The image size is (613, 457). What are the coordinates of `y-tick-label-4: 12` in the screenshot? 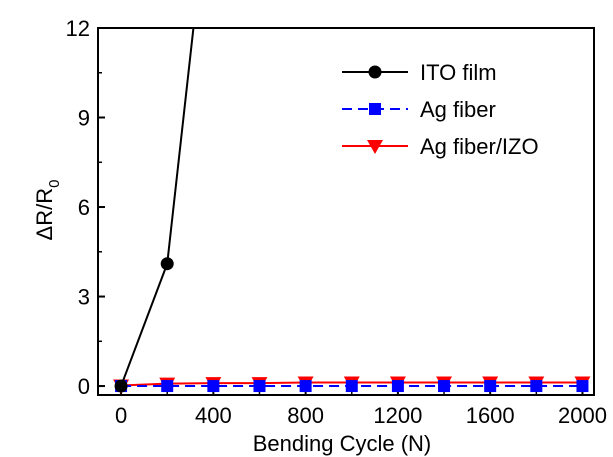 It's located at (78, 28).